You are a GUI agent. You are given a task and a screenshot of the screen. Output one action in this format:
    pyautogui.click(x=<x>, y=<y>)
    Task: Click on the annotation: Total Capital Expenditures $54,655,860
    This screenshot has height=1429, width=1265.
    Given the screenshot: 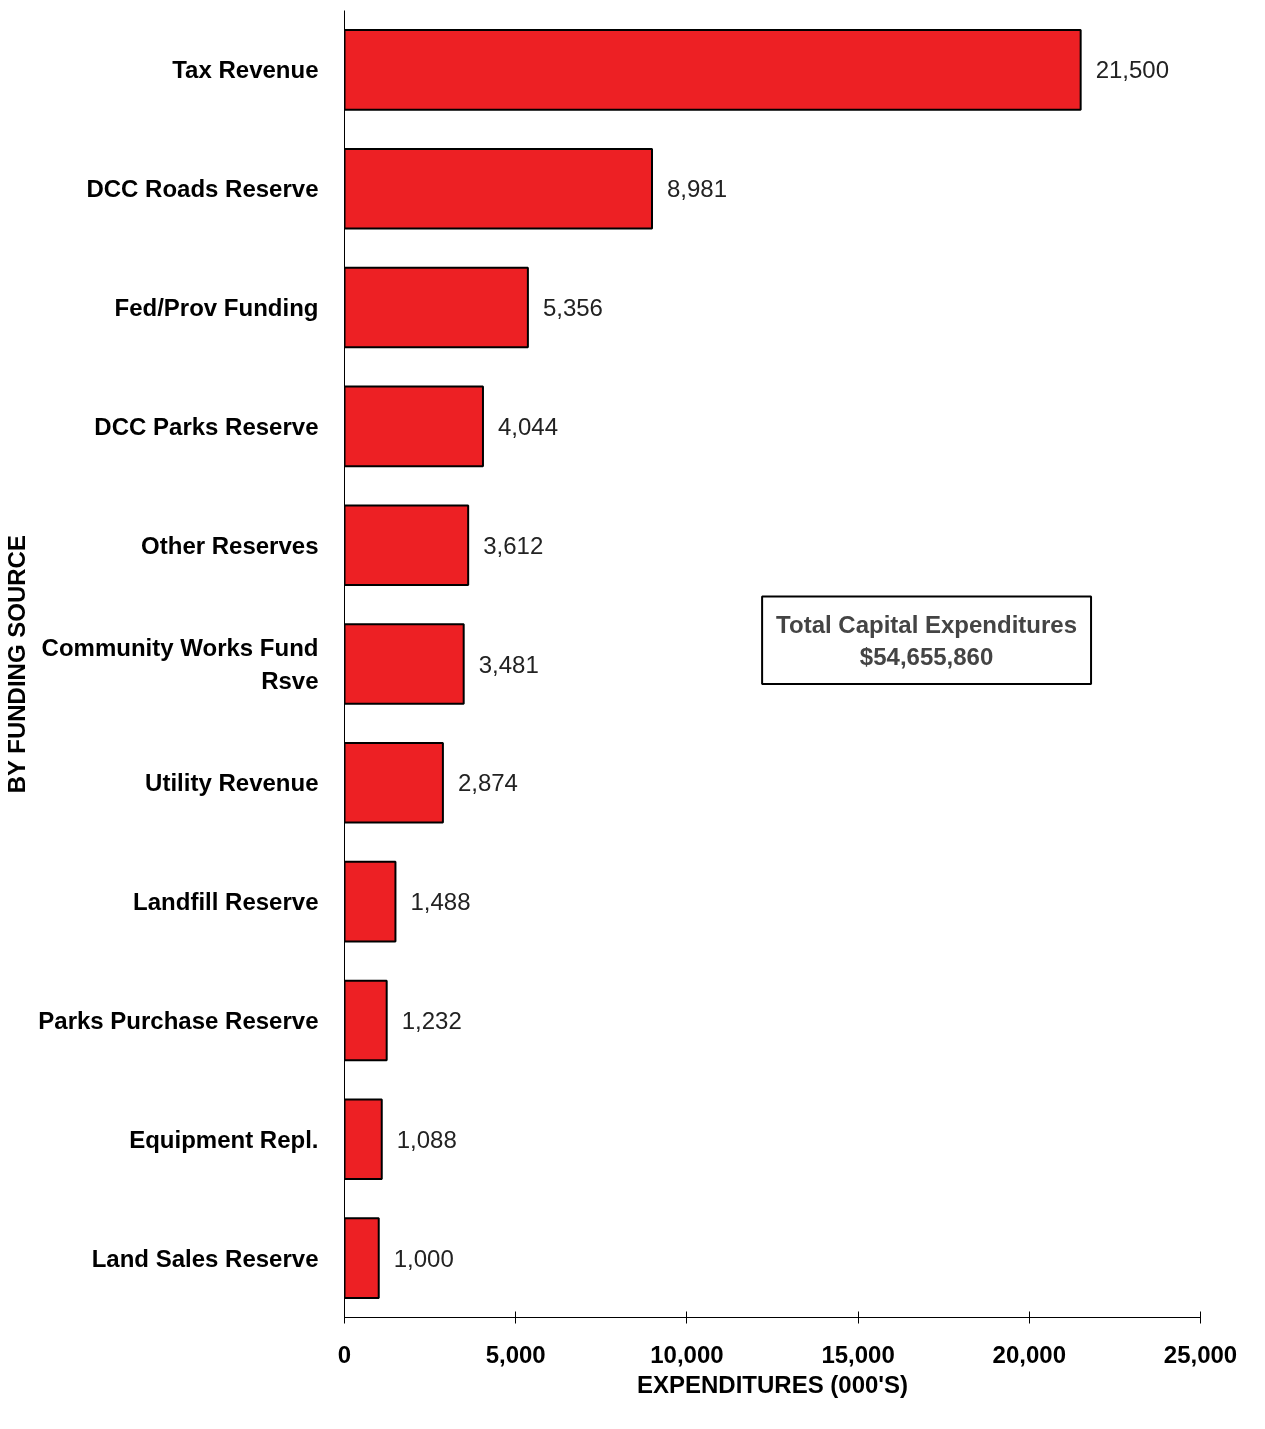 What is the action you would take?
    pyautogui.click(x=927, y=640)
    